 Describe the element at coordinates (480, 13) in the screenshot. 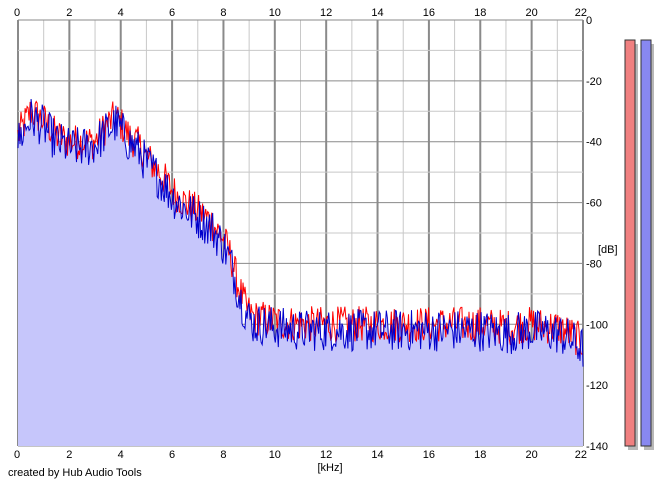

I see `x-tick-label-top: 18` at that location.